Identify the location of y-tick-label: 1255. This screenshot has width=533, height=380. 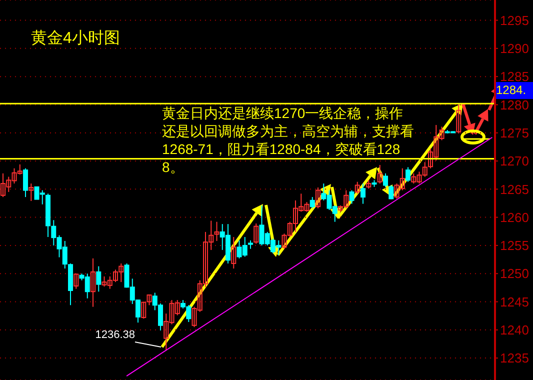
(514, 246).